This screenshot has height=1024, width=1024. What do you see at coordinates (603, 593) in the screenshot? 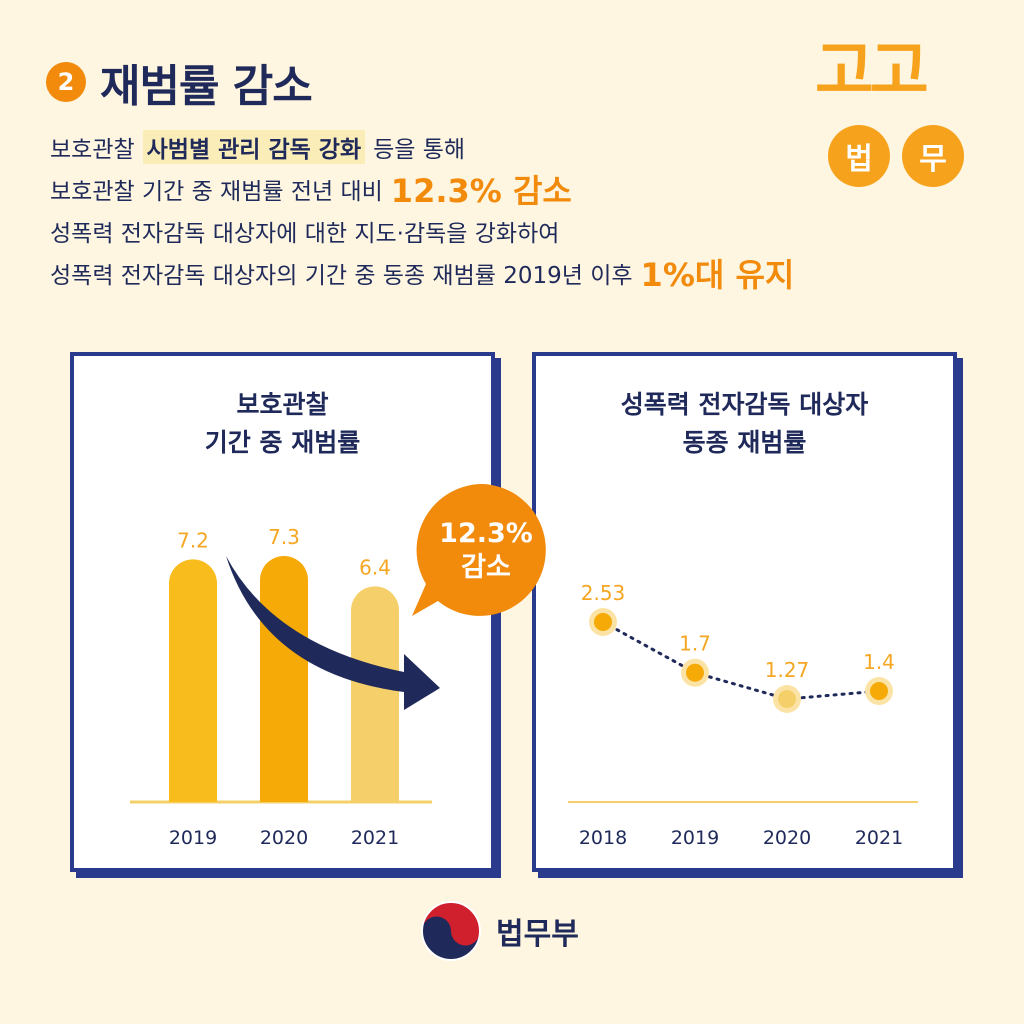
I see `point-value-label-2018: 2.53` at bounding box center [603, 593].